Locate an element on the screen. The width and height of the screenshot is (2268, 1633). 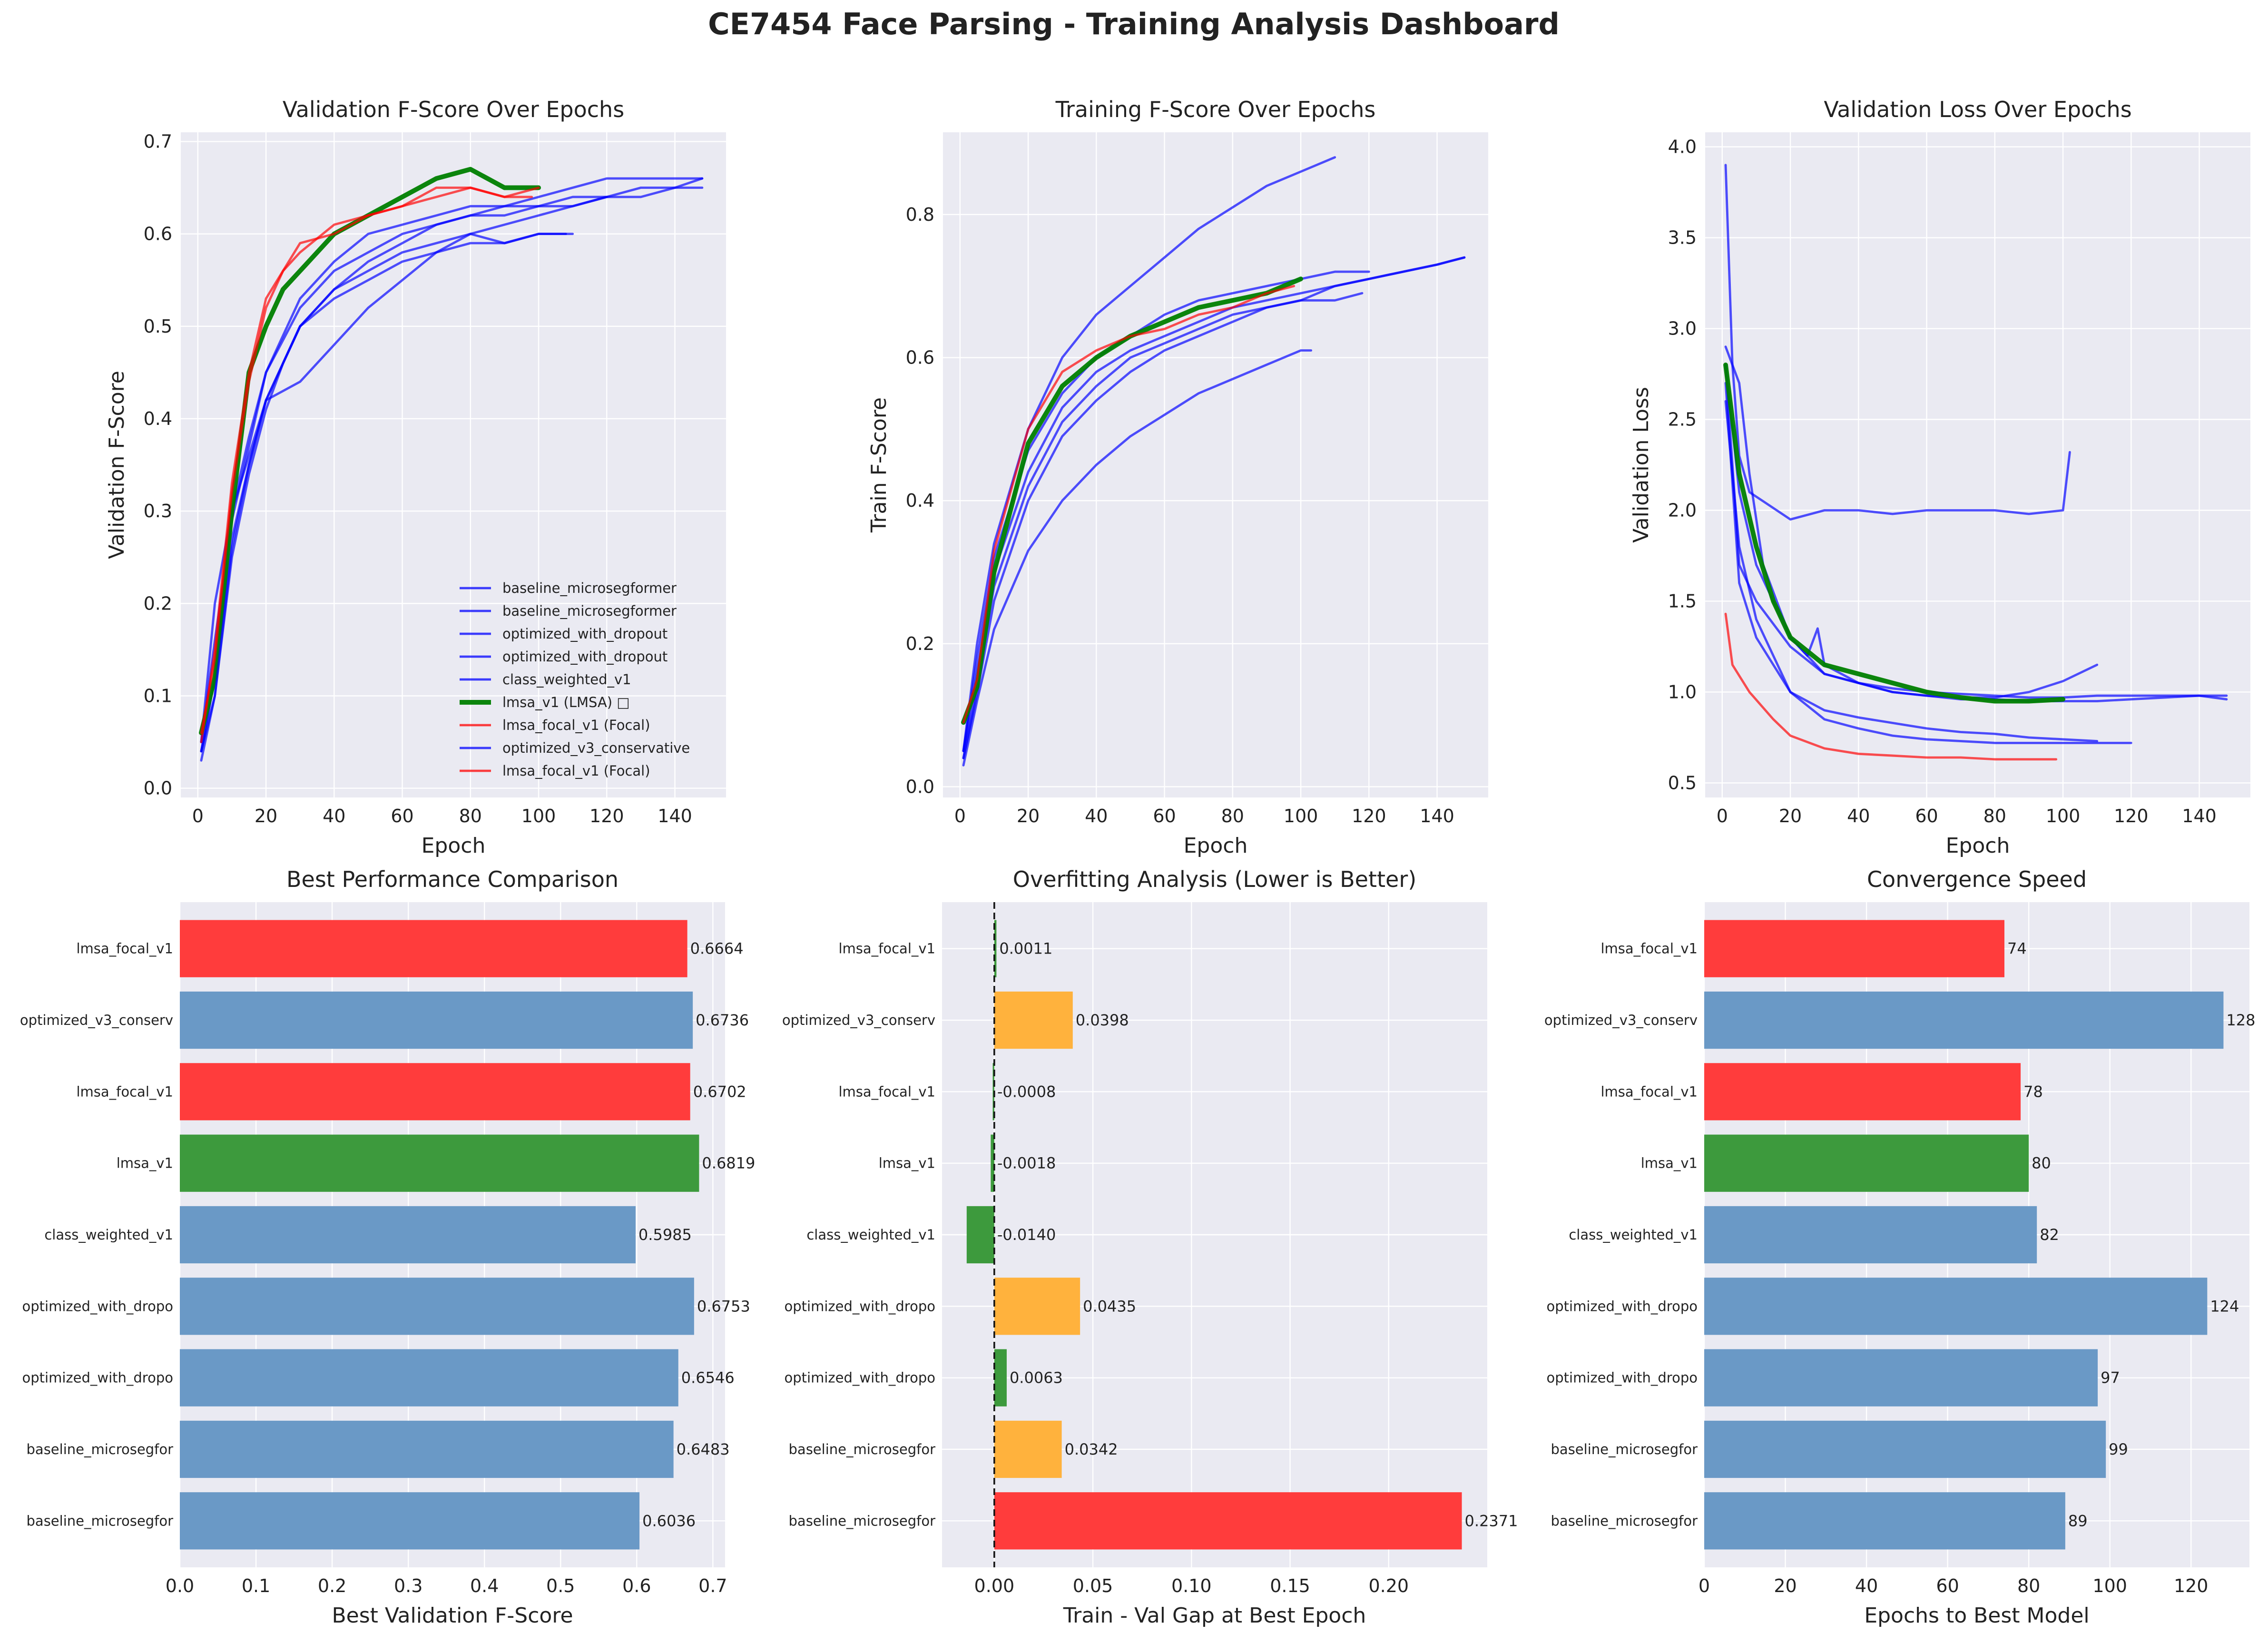
x-tick-label: 0.10 is located at coordinates (1191, 1585).